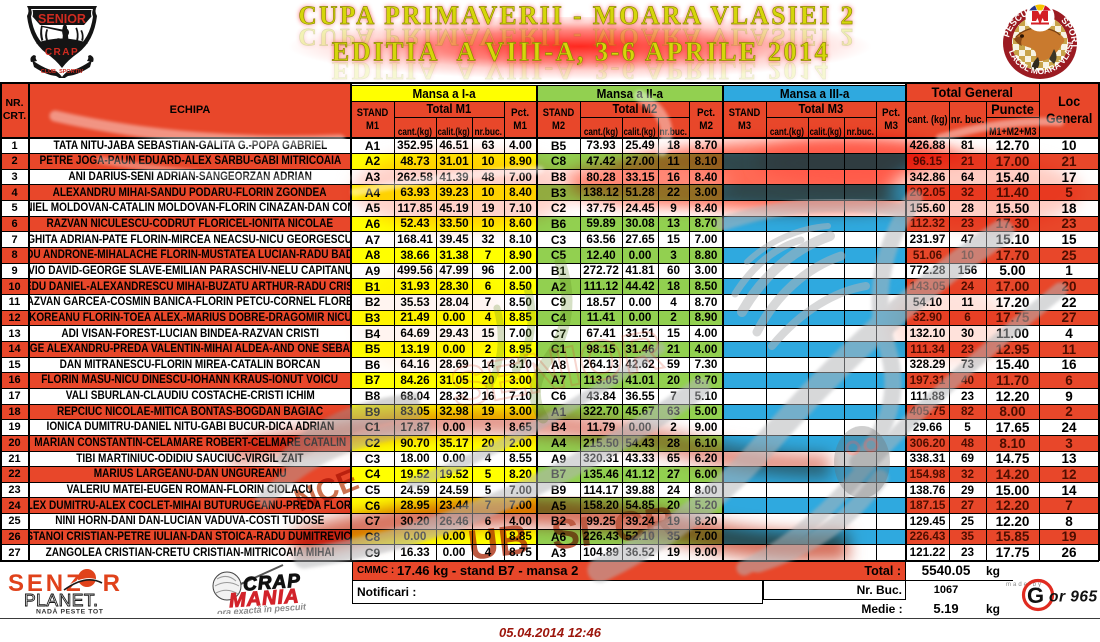  What do you see at coordinates (62, 72) in the screenshot?
I see `svg-text: CLUB SPORTIV` at bounding box center [62, 72].